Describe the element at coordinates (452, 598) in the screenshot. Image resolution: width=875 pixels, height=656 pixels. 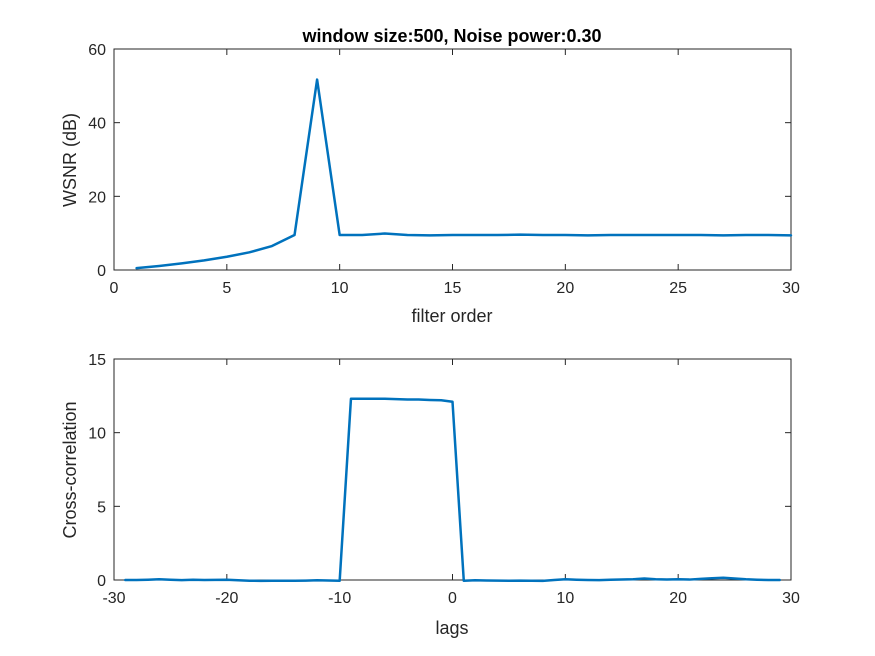
I see `cross-correlation-plot-x-tick-label: 0` at that location.